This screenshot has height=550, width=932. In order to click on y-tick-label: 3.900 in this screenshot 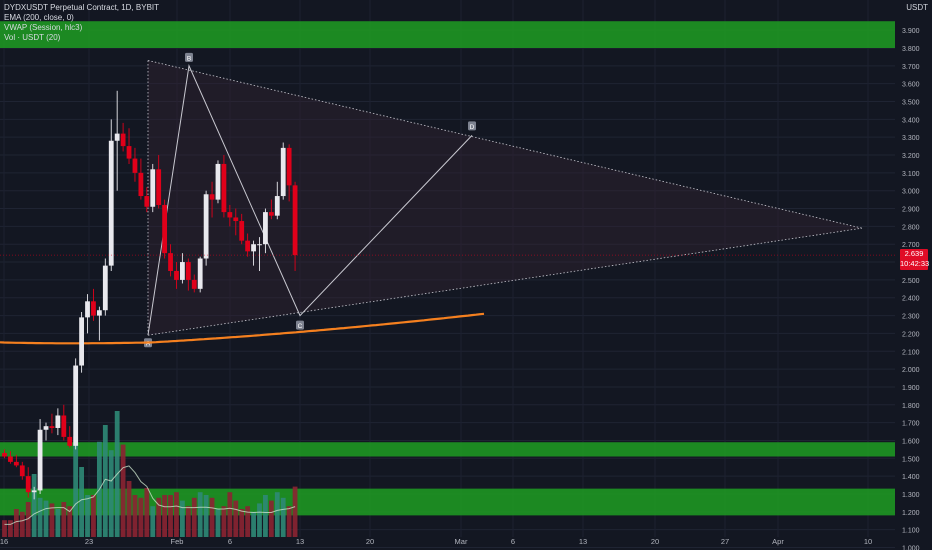, I will do `click(911, 31)`.